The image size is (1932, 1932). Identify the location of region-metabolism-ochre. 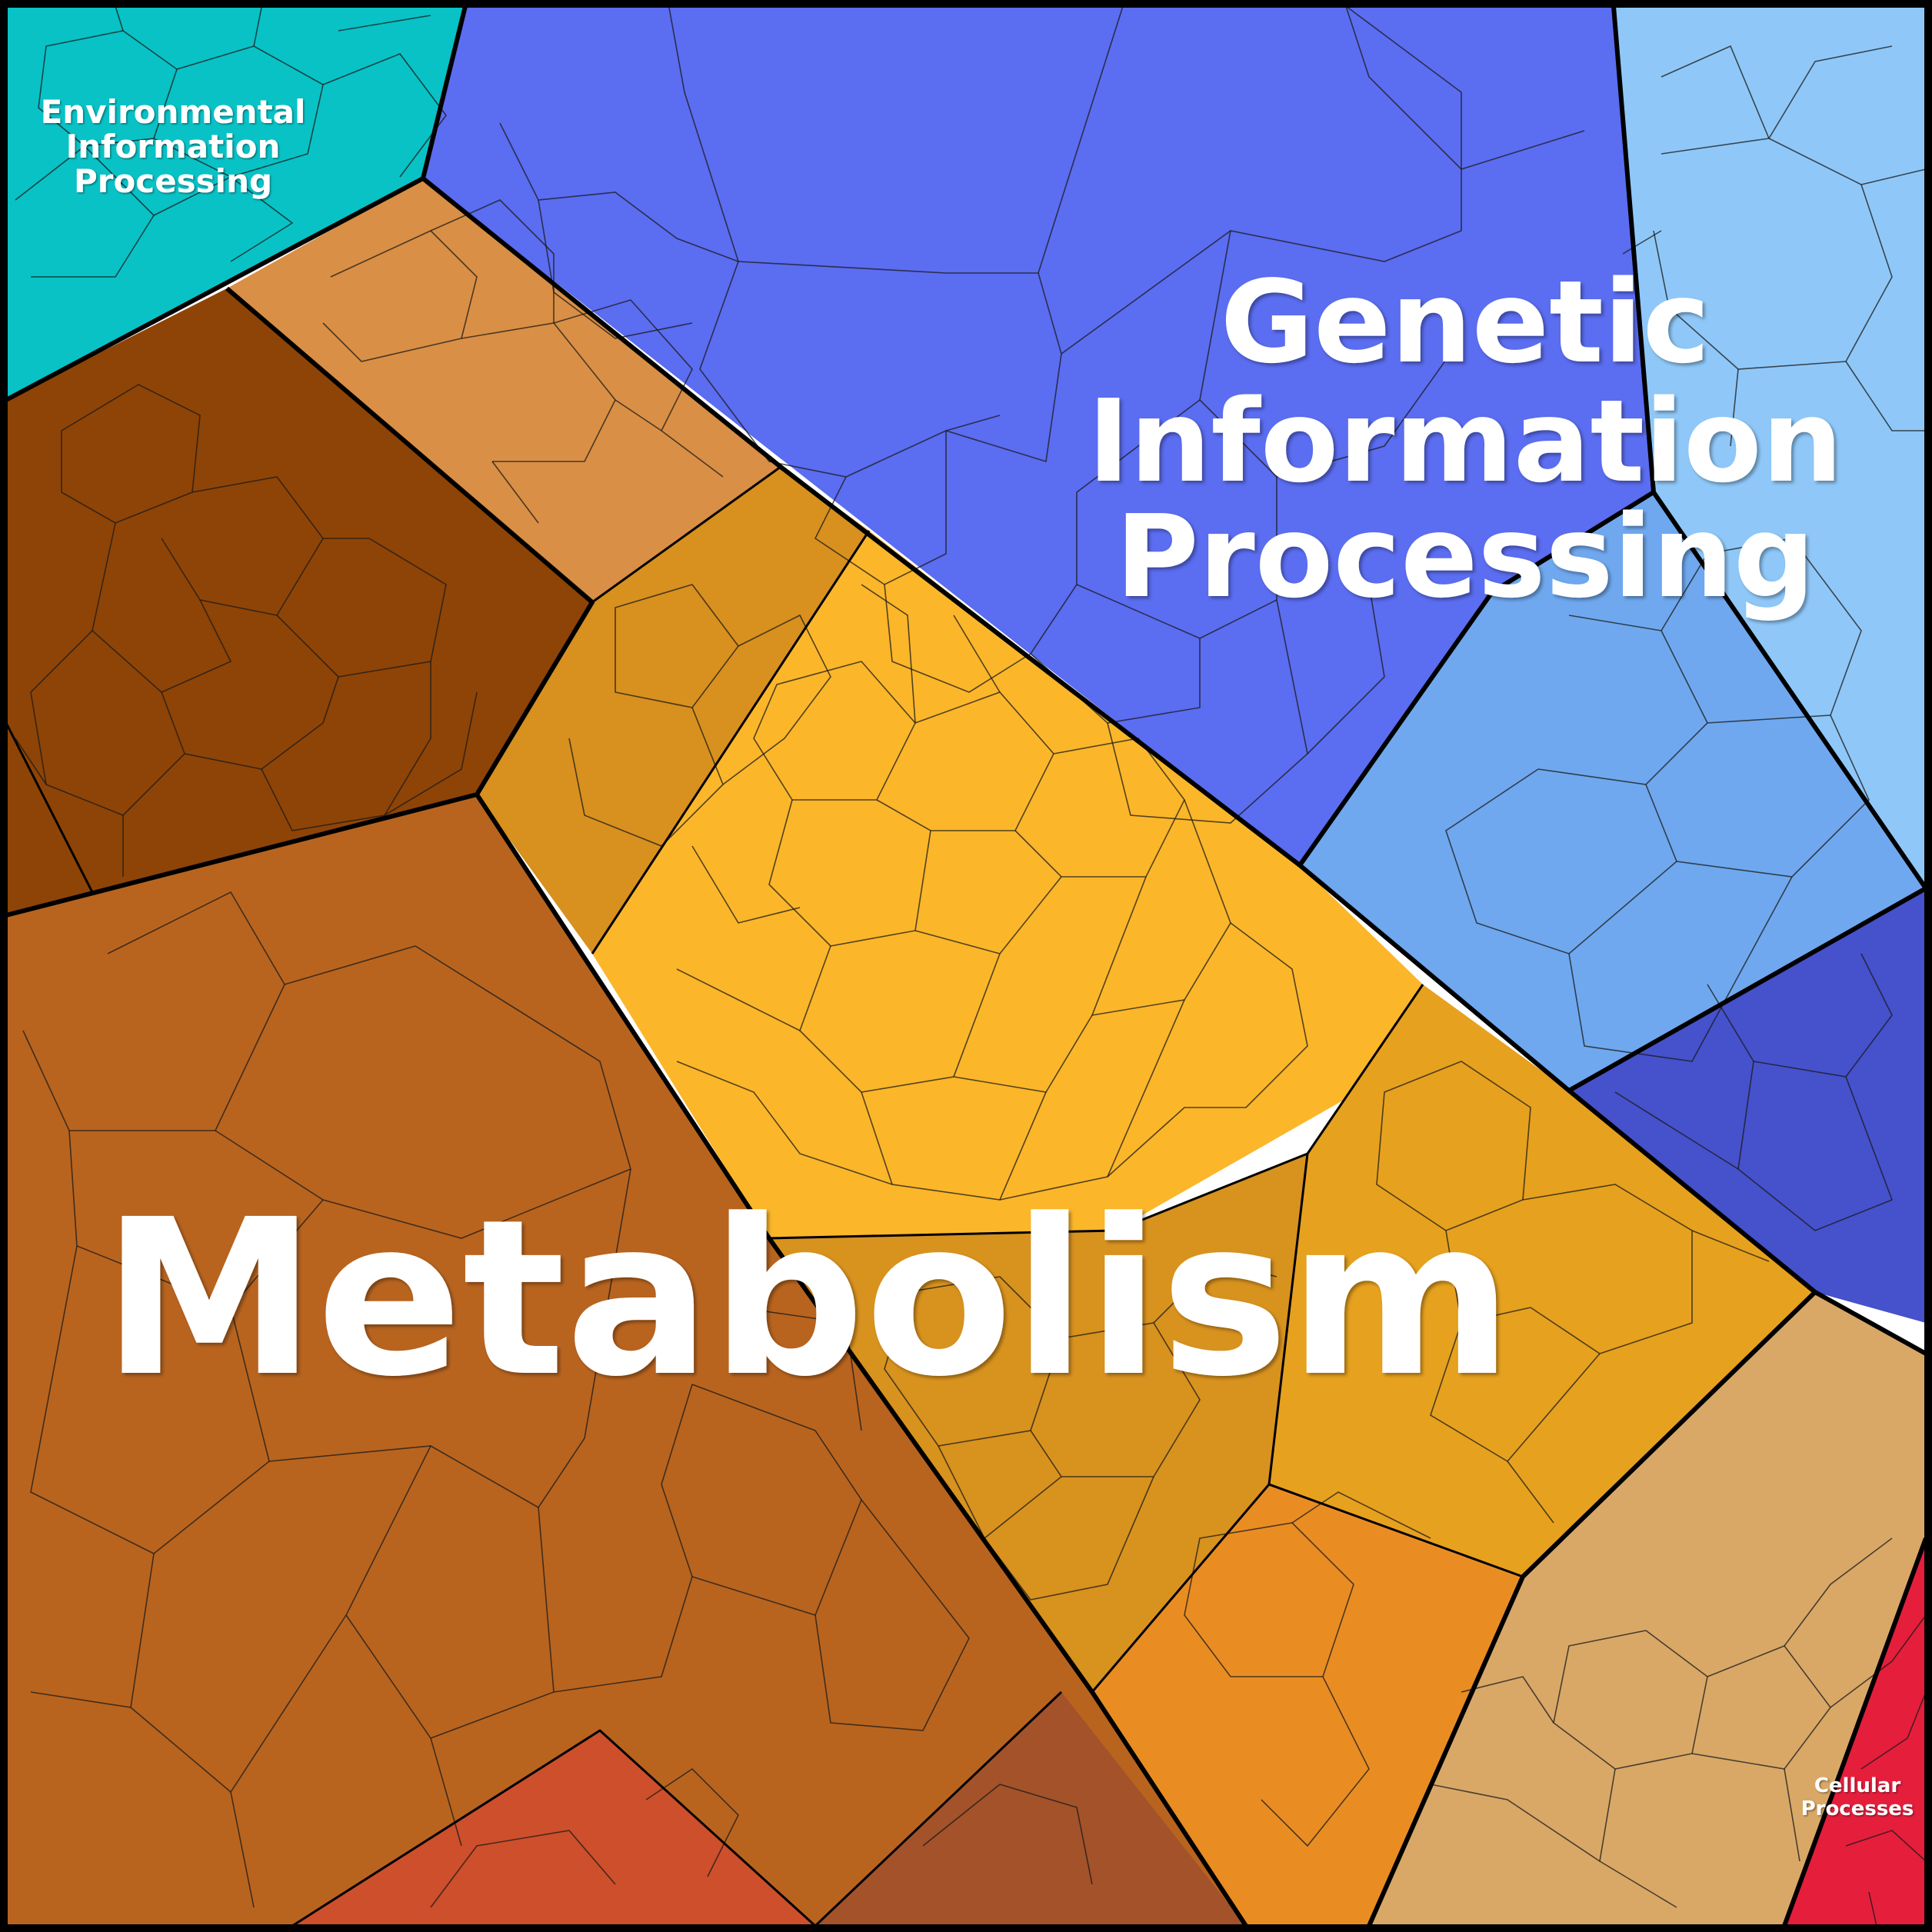
(673, 710).